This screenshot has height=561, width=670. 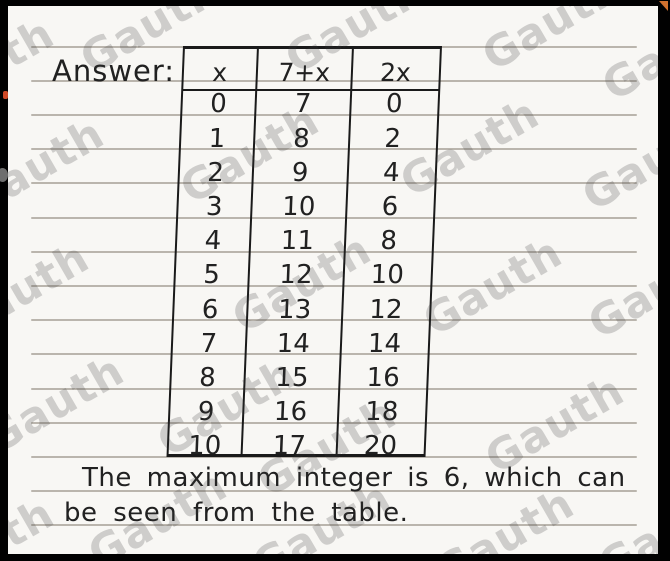 I want to click on table-row: 5 12 10, so click(x=303, y=271).